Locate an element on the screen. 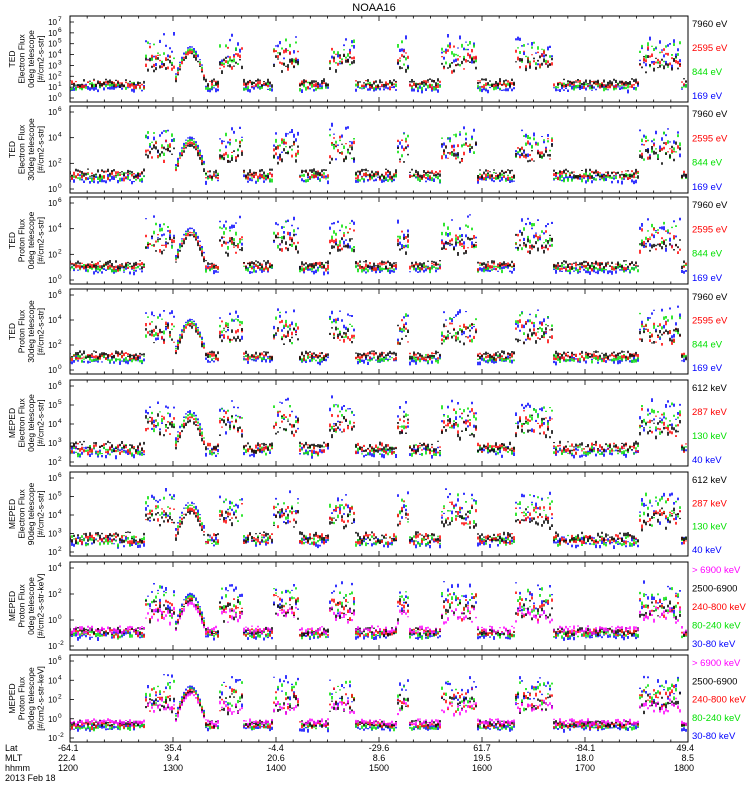  footer-row-label: hhmm is located at coordinates (17, 768).